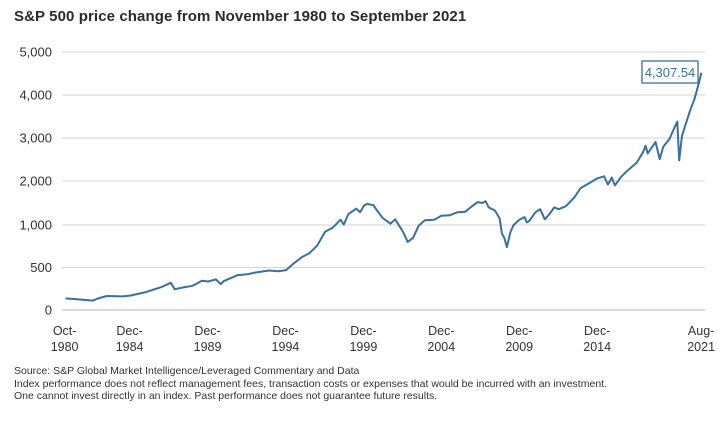 This screenshot has width=723, height=421. What do you see at coordinates (597, 347) in the screenshot?
I see `x-tick-label: 2014` at bounding box center [597, 347].